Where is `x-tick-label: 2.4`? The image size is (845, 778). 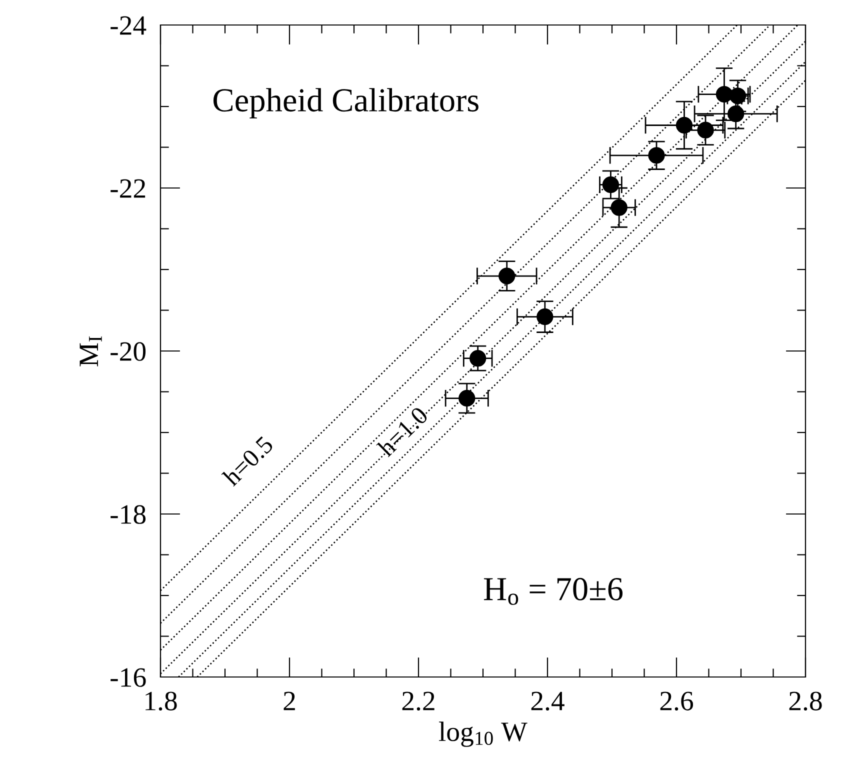 x-tick-label: 2.4 is located at coordinates (547, 701).